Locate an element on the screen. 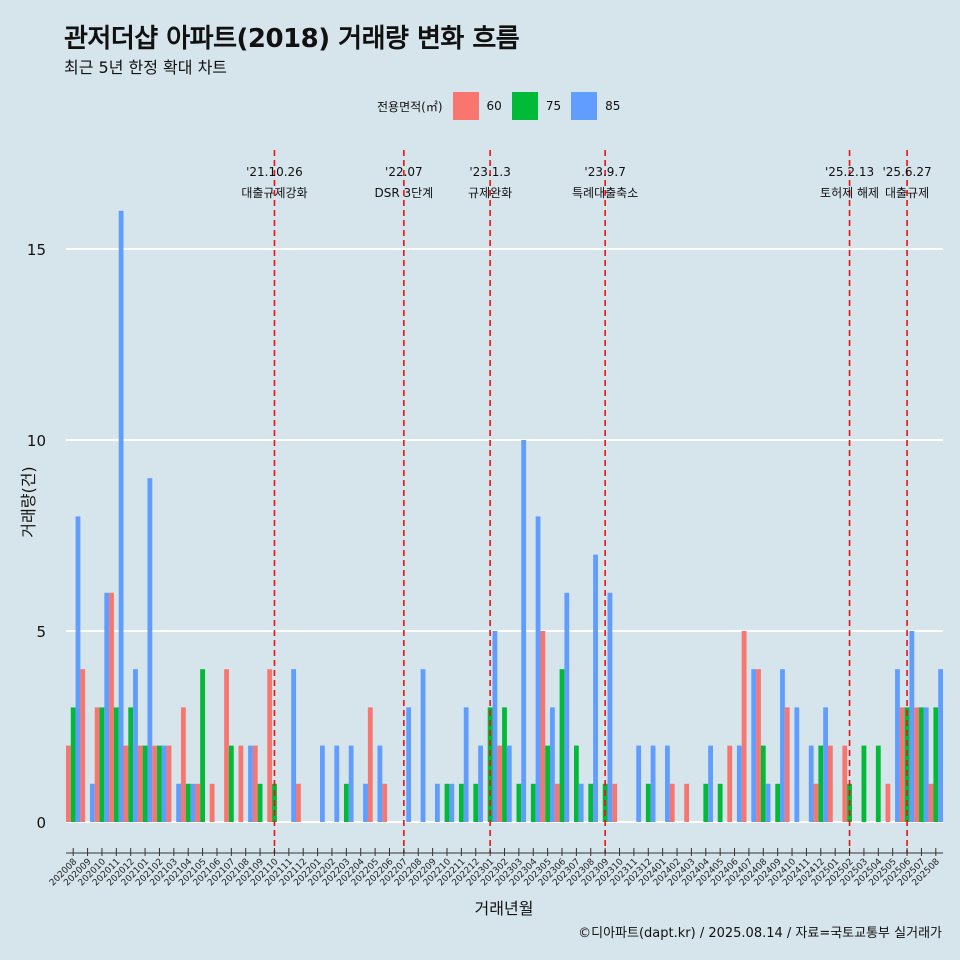 The width and height of the screenshot is (960, 960). legend-label-75: 75 is located at coordinates (553, 106).